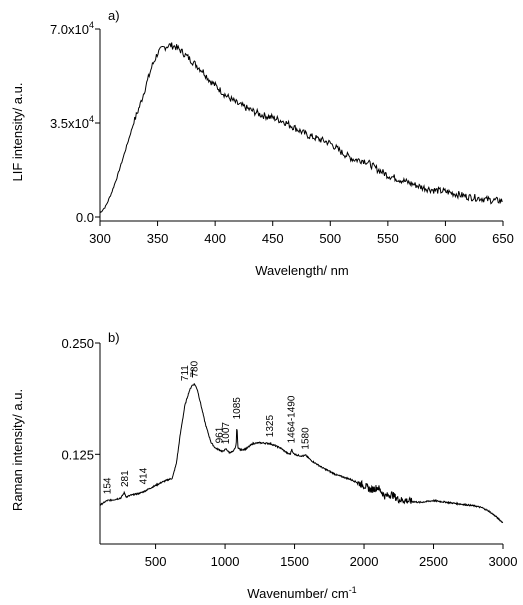  I want to click on panel-a-x-axis-title: Wavelength/ nm, so click(301, 270).